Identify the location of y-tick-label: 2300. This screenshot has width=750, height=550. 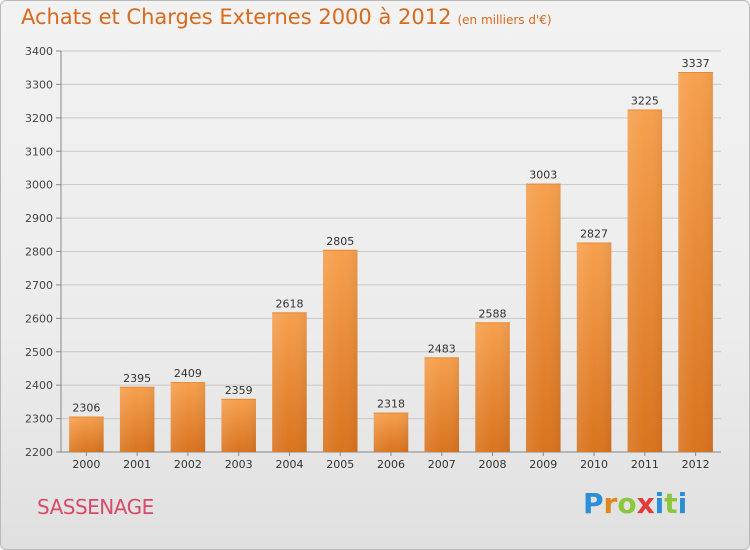
(39, 419).